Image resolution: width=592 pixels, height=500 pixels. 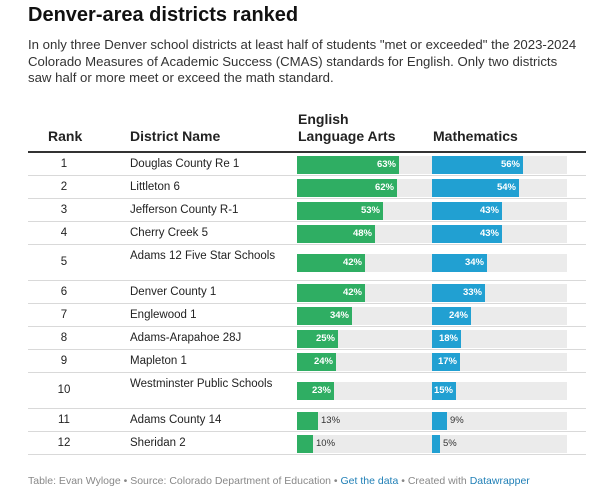 I want to click on math-bar-track: 24%, so click(x=499, y=316).